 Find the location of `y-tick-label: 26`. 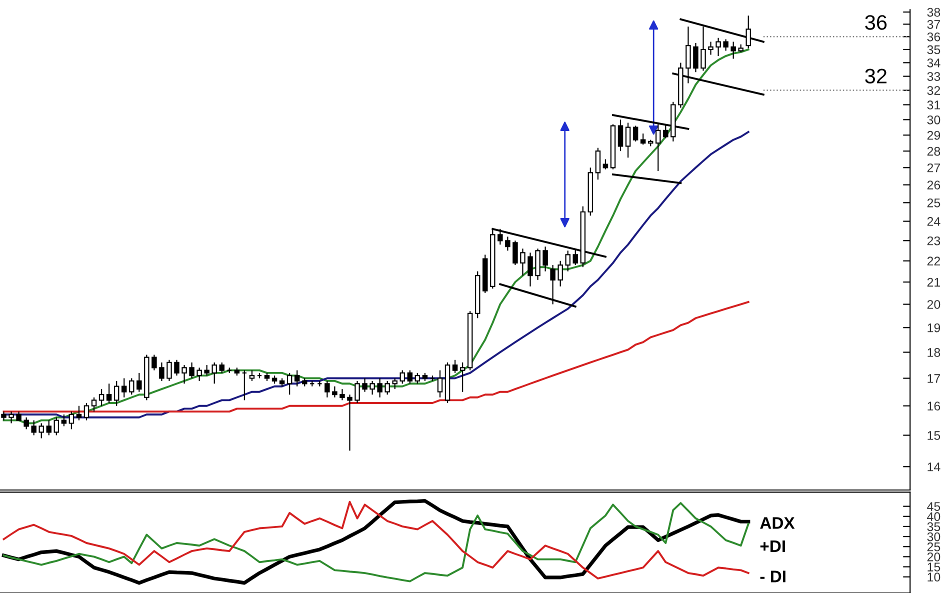

y-tick-label: 26 is located at coordinates (933, 185).